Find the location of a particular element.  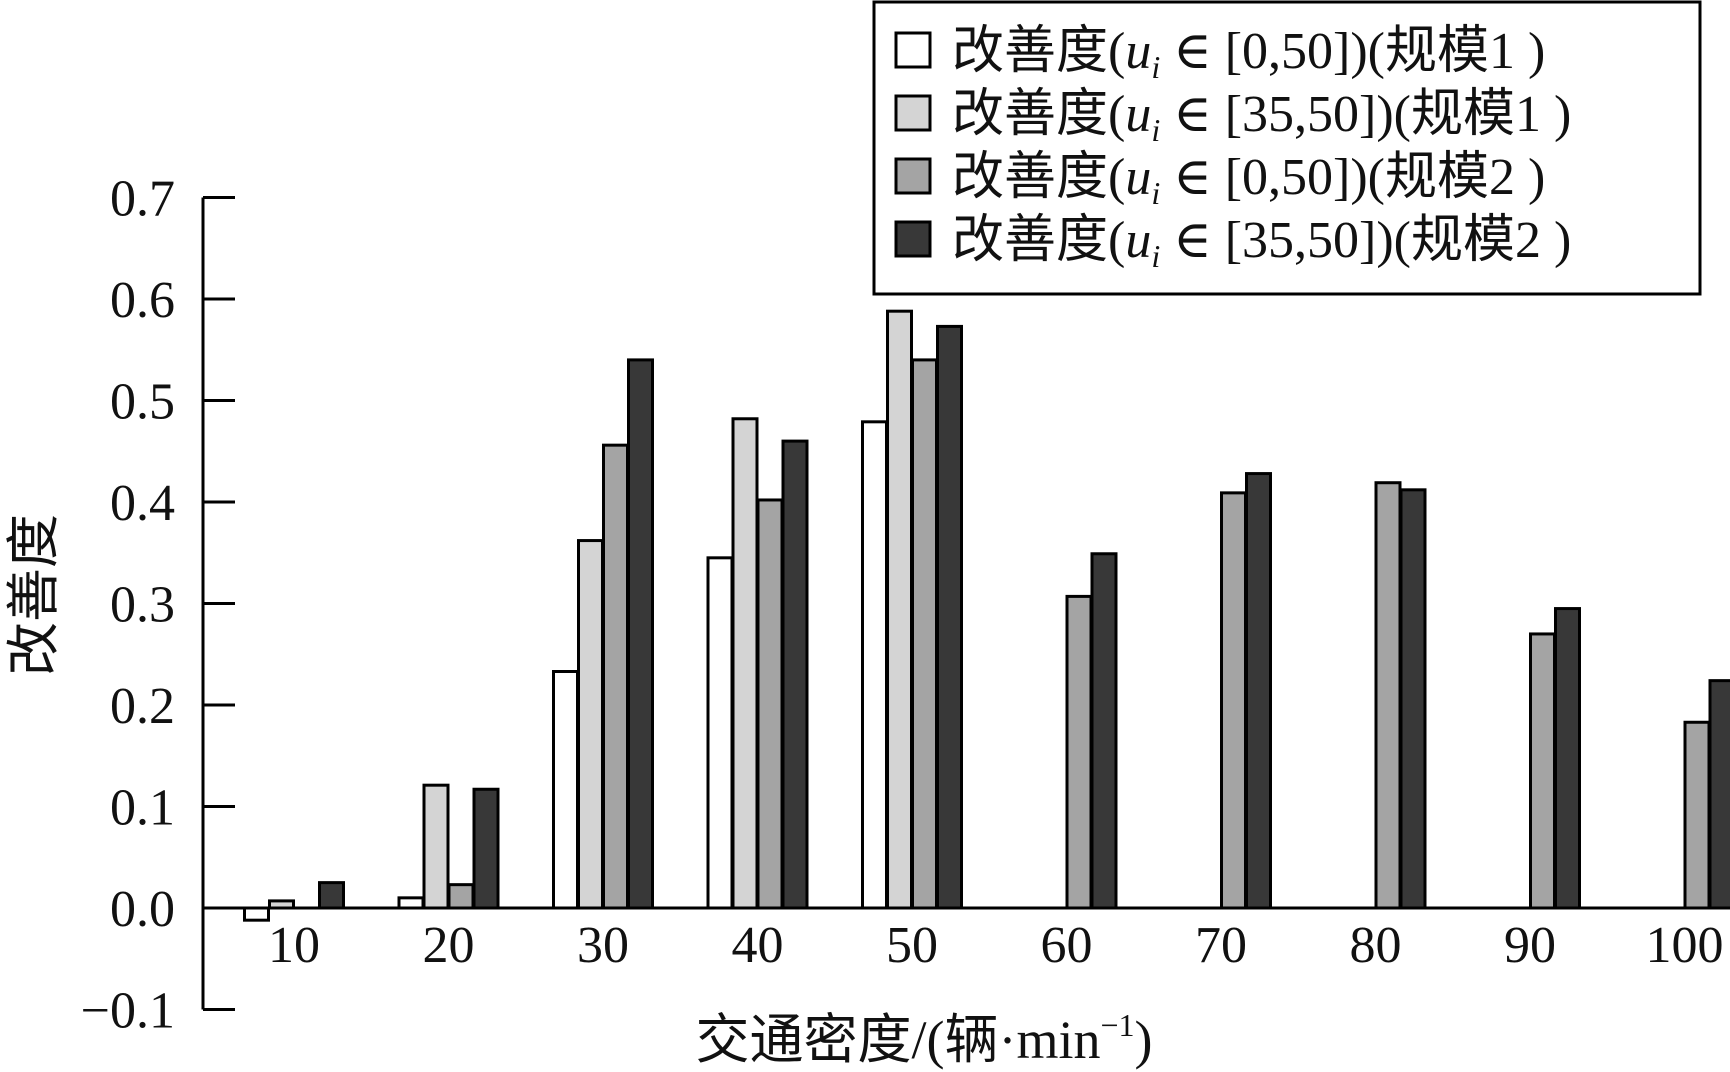

y-tick-label: 0.3 is located at coordinates (142, 605).